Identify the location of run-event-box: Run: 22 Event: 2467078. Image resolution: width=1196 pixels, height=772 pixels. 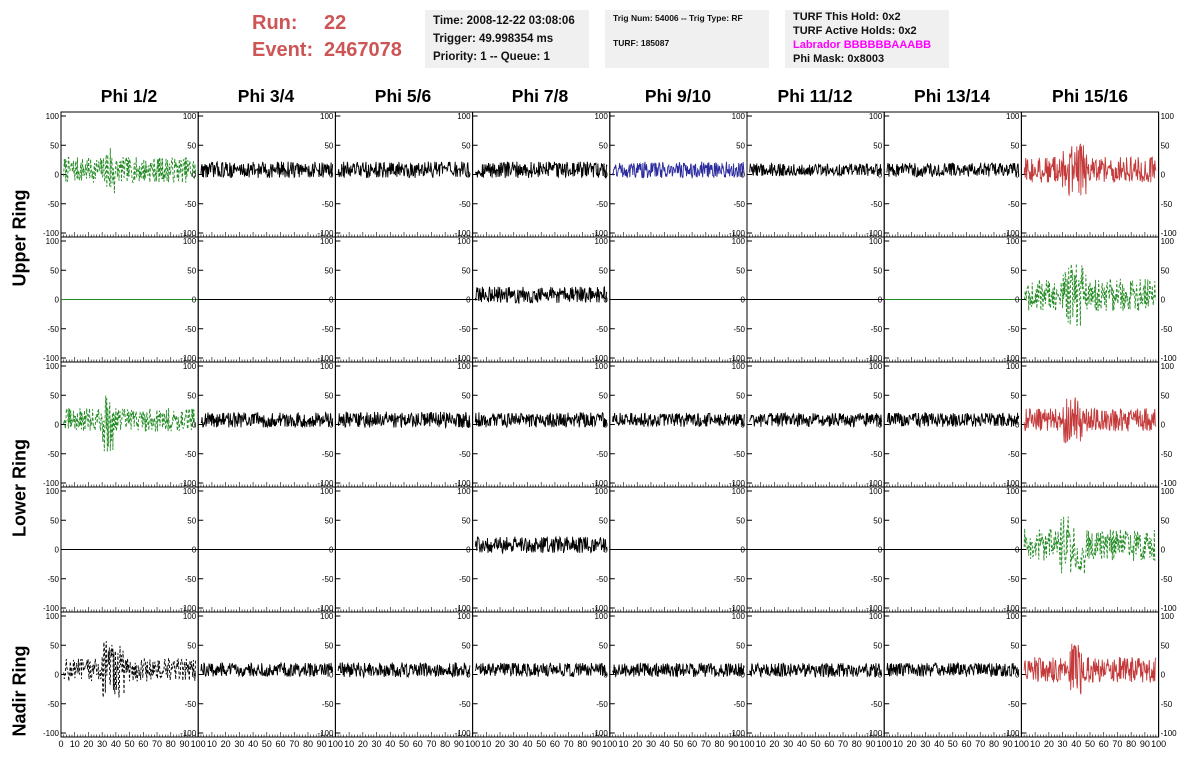
(327, 37).